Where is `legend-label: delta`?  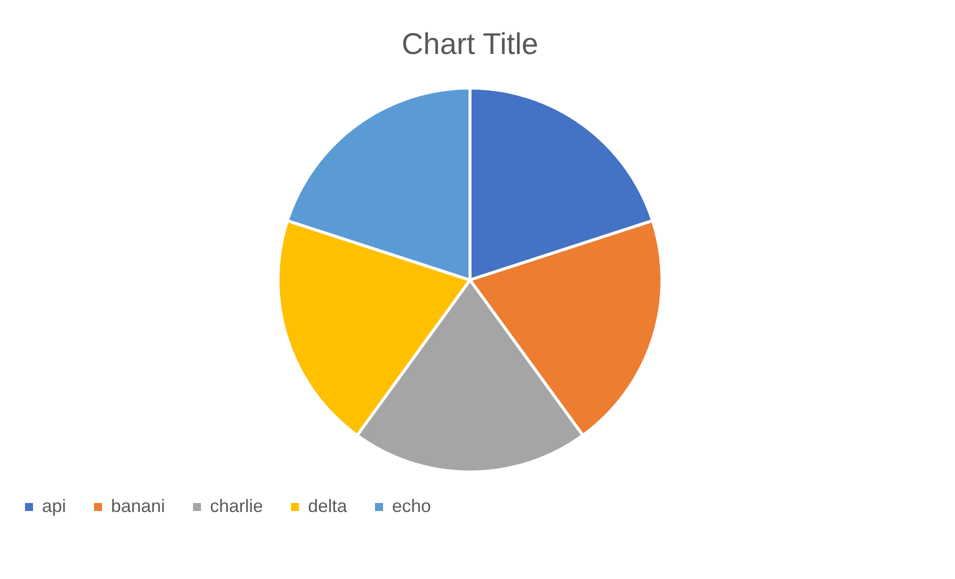 legend-label: delta is located at coordinates (328, 506).